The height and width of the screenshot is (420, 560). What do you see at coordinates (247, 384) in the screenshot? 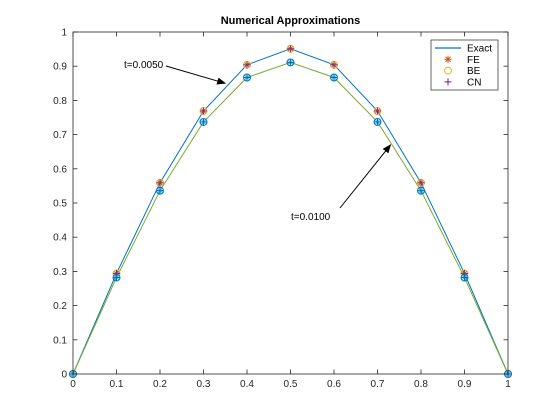
I see `x-tick-label: 0.4` at bounding box center [247, 384].